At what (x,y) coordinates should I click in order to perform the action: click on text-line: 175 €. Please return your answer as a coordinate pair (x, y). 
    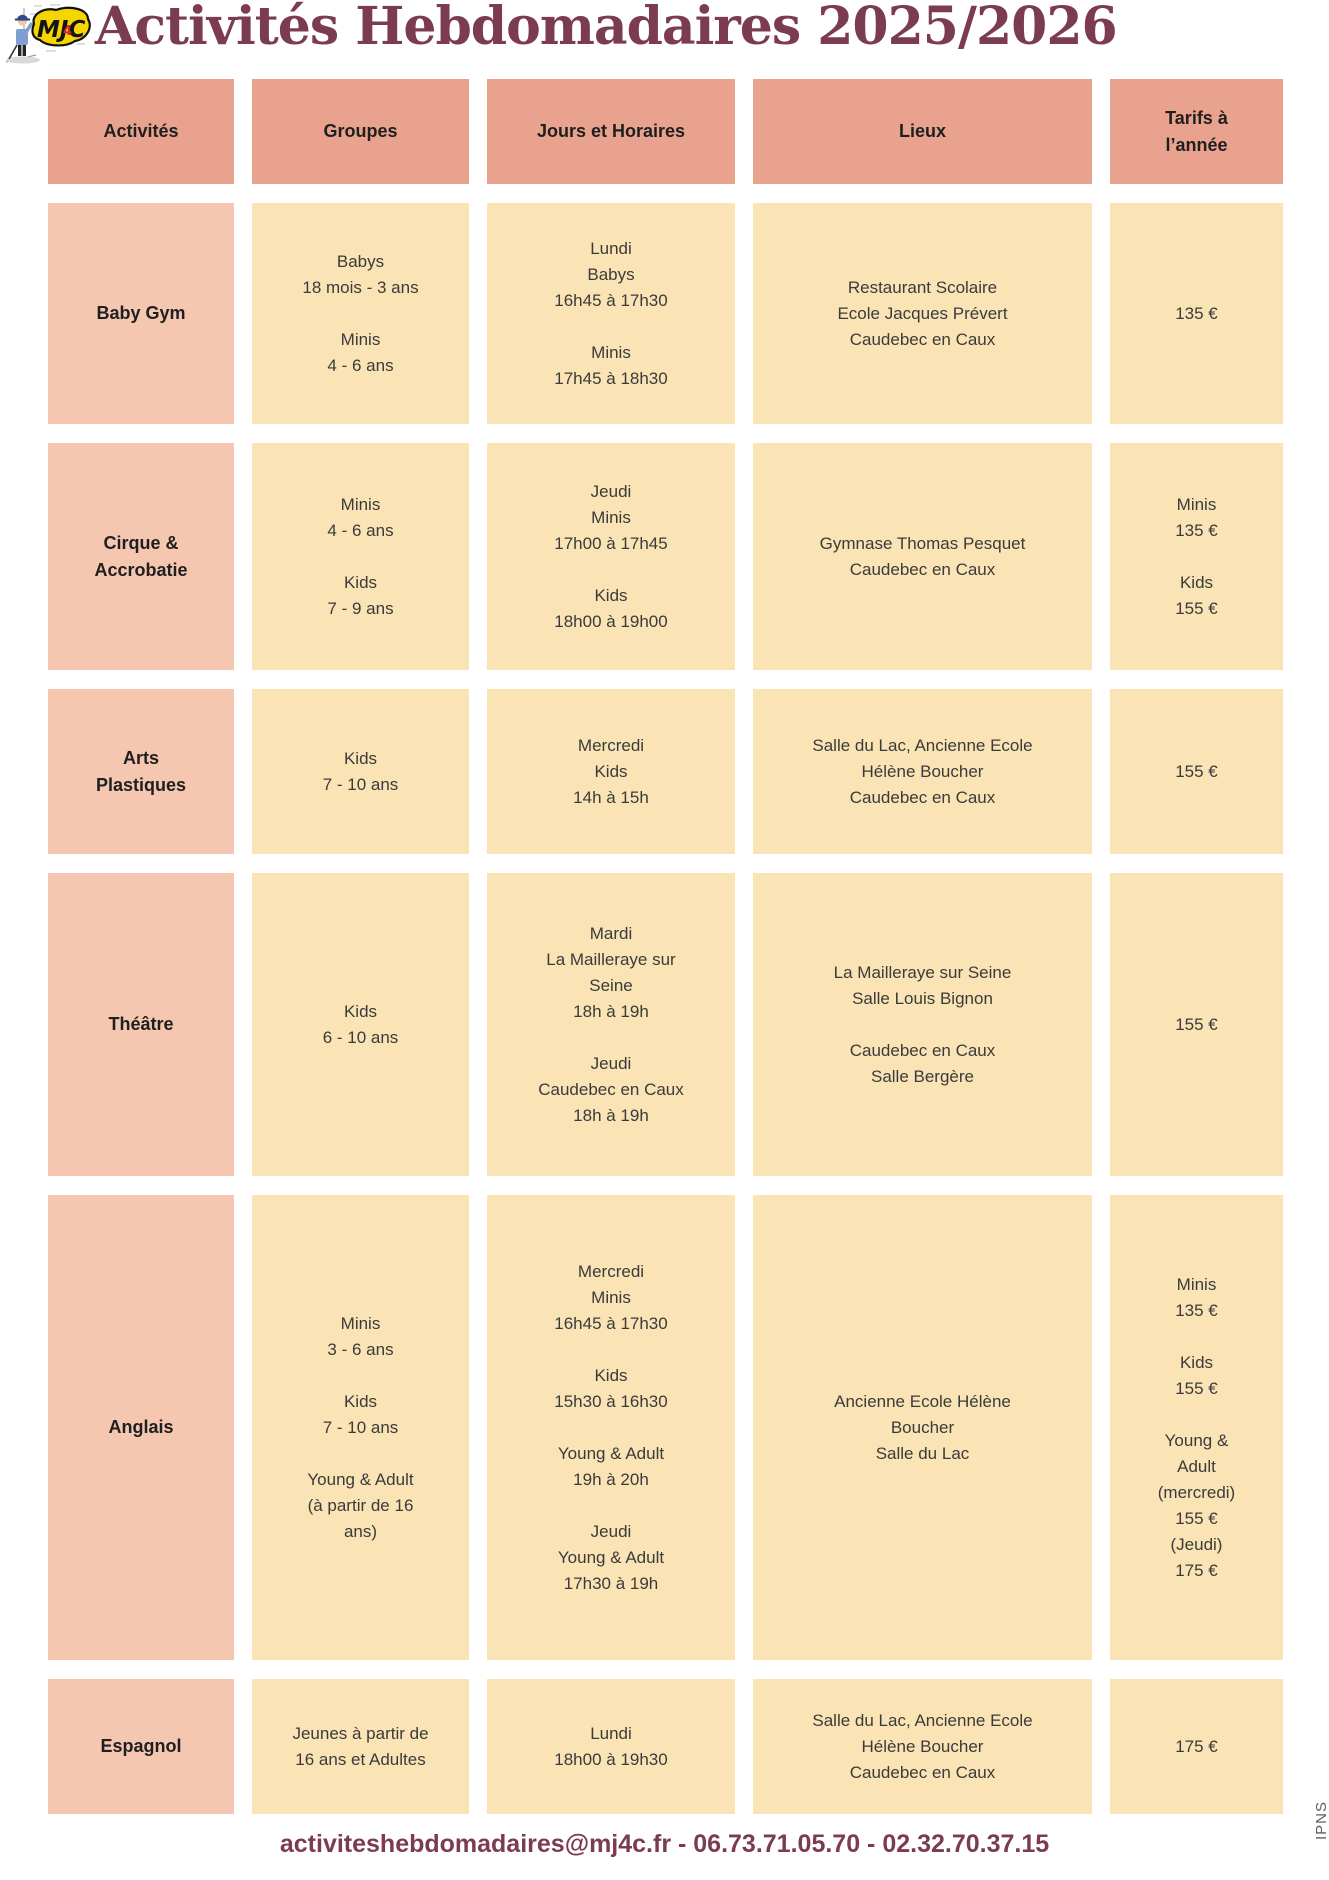
    Looking at the image, I should click on (1196, 1570).